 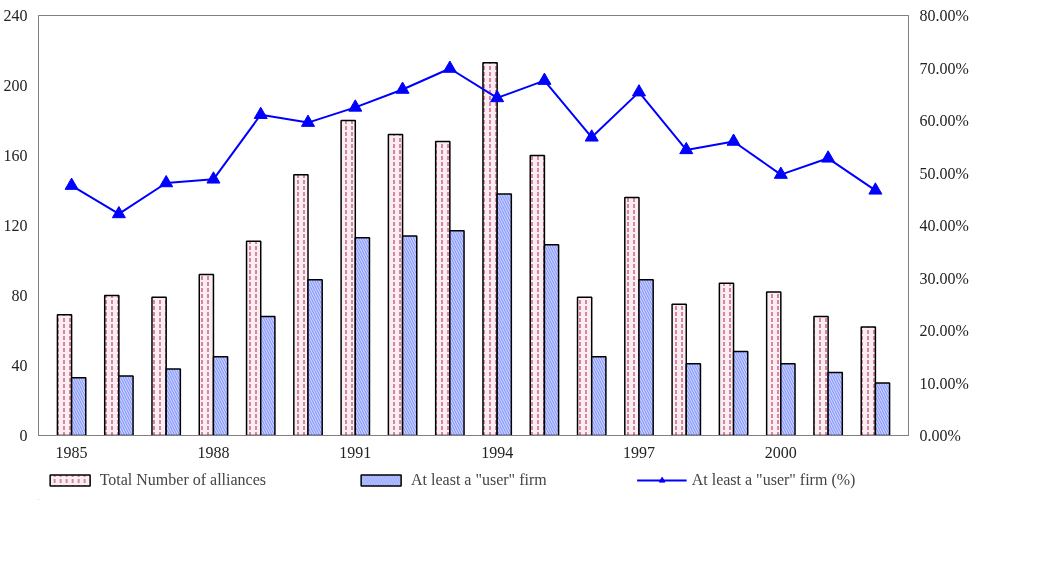 I want to click on y2-tick-label: 60.00%, so click(x=944, y=120).